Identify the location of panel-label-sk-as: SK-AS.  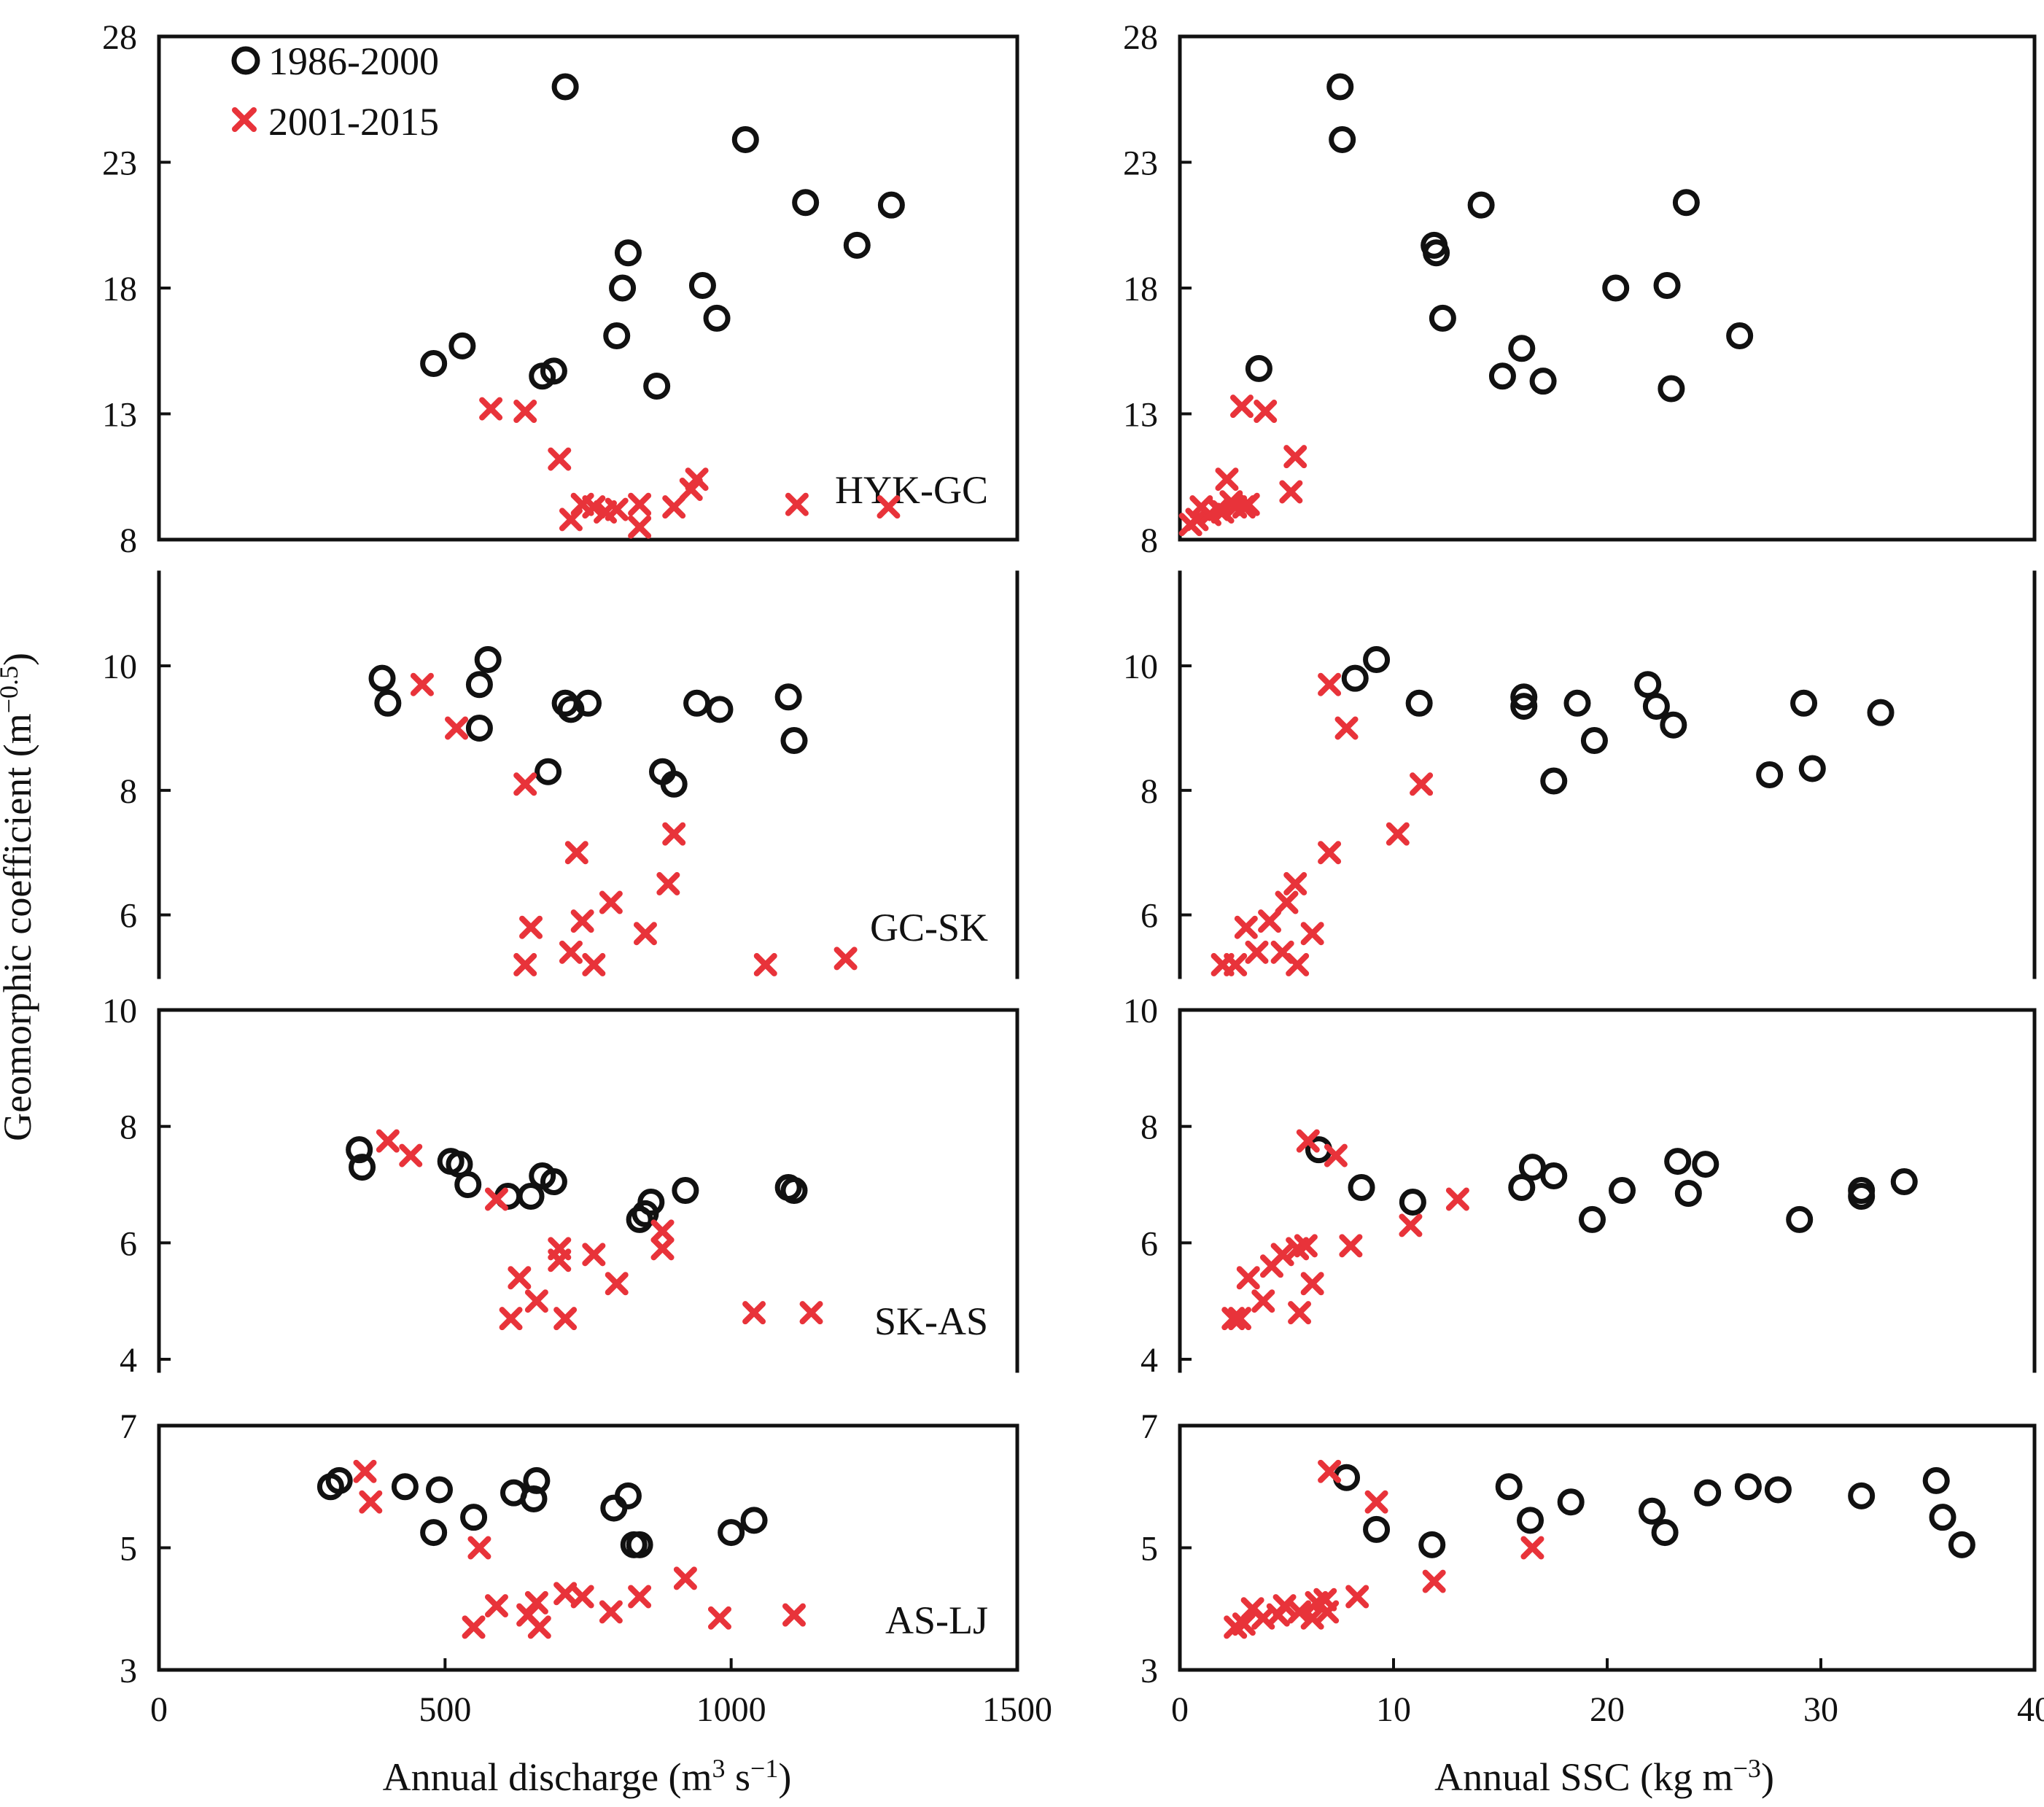
(931, 1321).